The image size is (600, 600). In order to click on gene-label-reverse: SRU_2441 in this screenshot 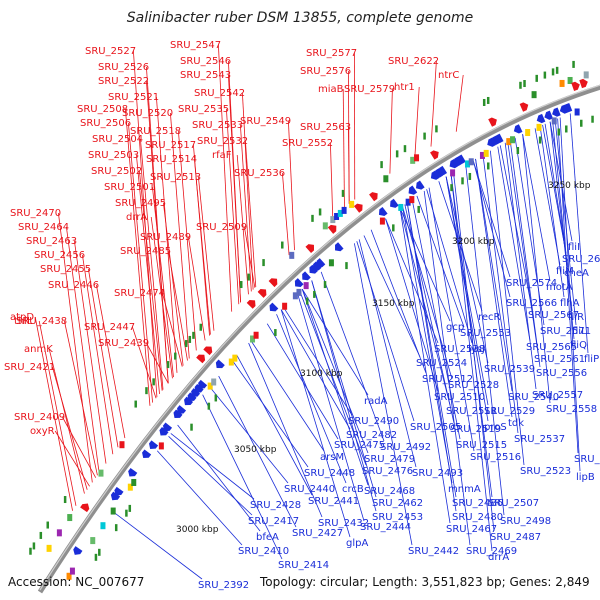, I will do `click(333, 501)`.